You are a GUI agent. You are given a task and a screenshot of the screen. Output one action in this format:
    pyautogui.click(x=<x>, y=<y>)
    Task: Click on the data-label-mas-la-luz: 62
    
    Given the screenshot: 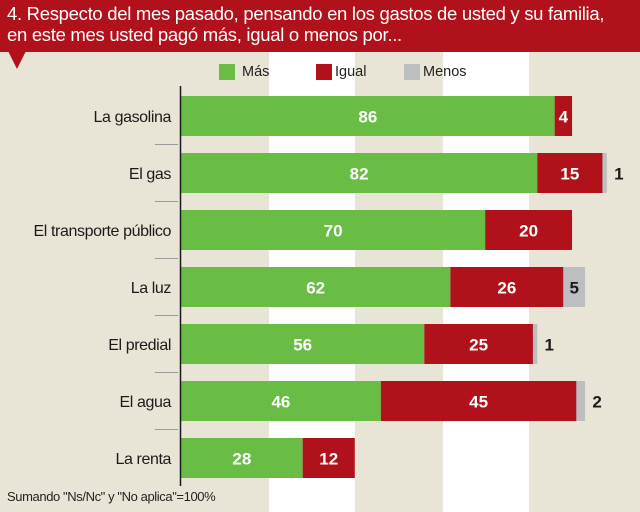 What is the action you would take?
    pyautogui.click(x=315, y=288)
    